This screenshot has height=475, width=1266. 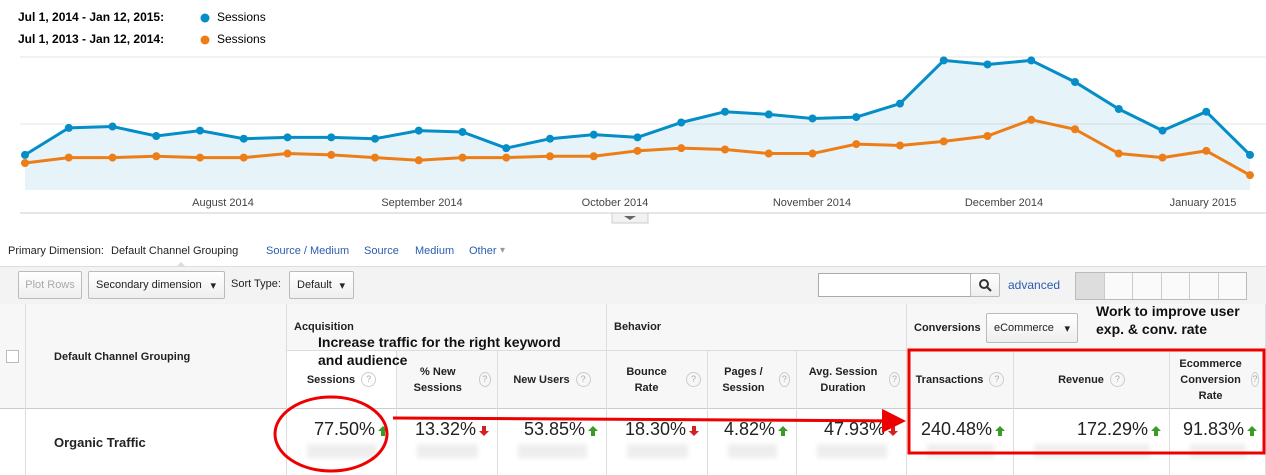 I want to click on sort-select: Default ▾, so click(x=321, y=285).